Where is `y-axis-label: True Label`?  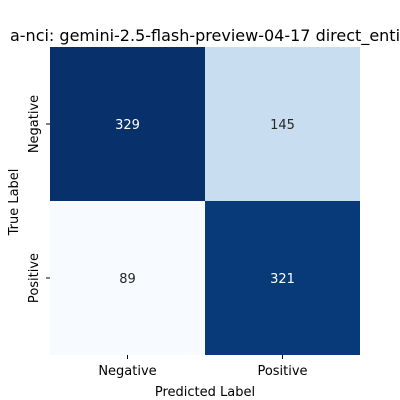
y-axis-label: True Label is located at coordinates (14, 203).